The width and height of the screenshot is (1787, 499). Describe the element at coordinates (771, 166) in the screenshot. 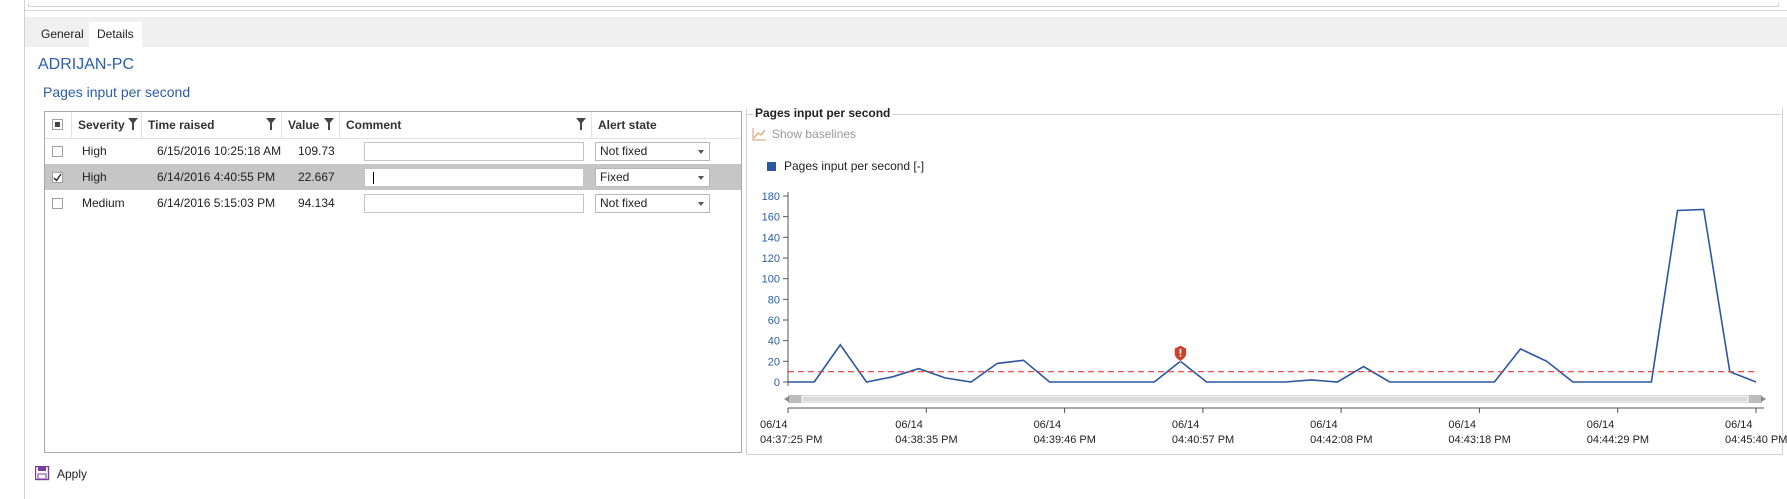

I see `legend-swatch` at that location.